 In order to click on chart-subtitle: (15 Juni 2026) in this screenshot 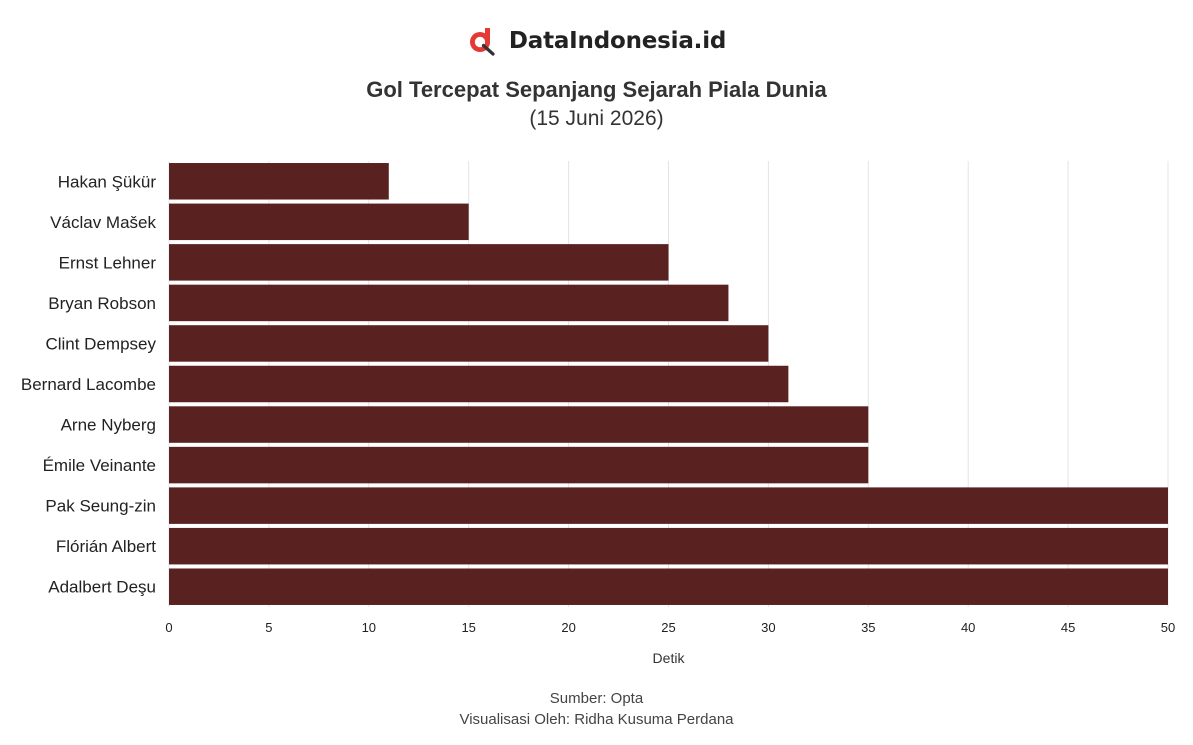, I will do `click(596, 118)`.